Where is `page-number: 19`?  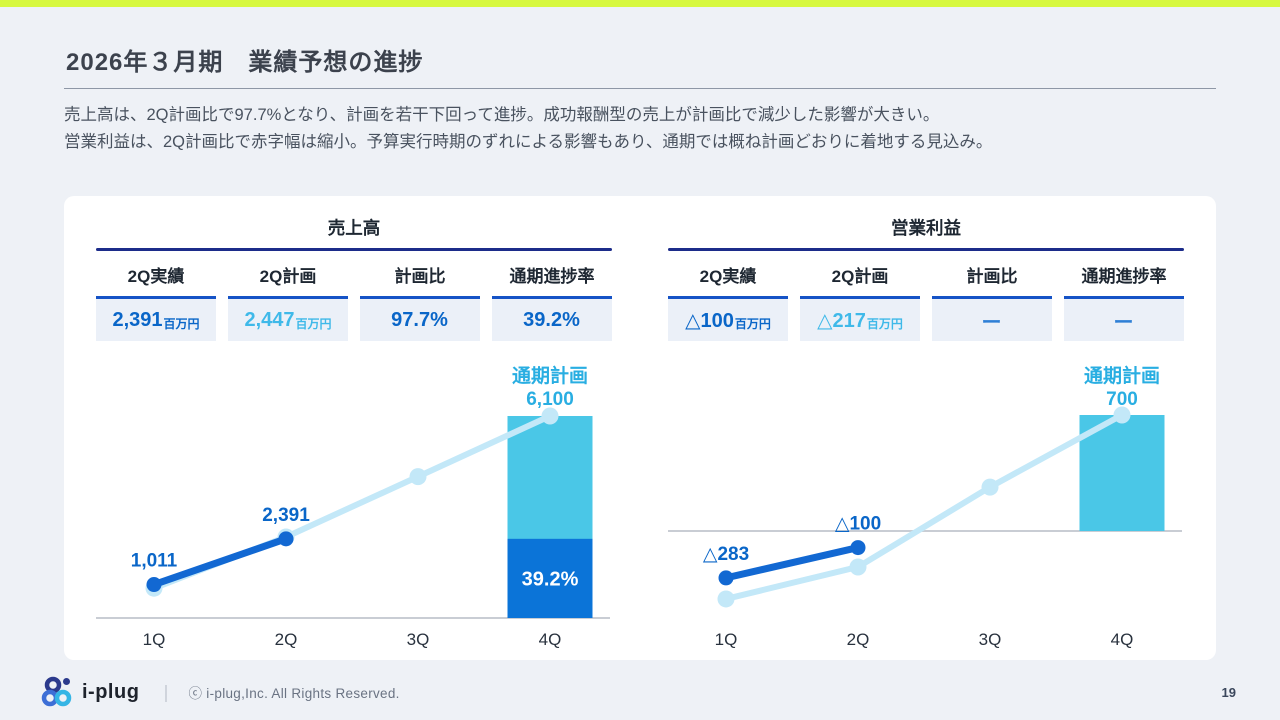 page-number: 19 is located at coordinates (1228, 692).